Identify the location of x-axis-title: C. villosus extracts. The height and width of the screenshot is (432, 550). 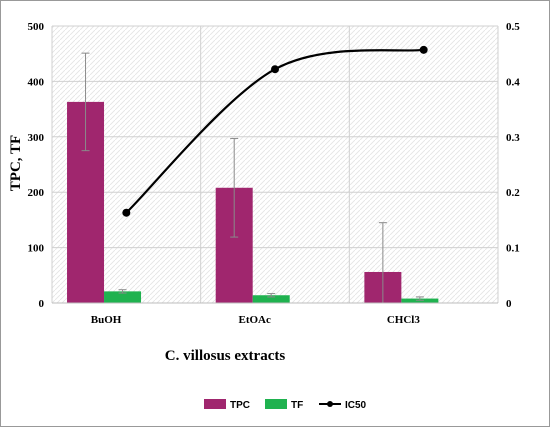
(225, 356).